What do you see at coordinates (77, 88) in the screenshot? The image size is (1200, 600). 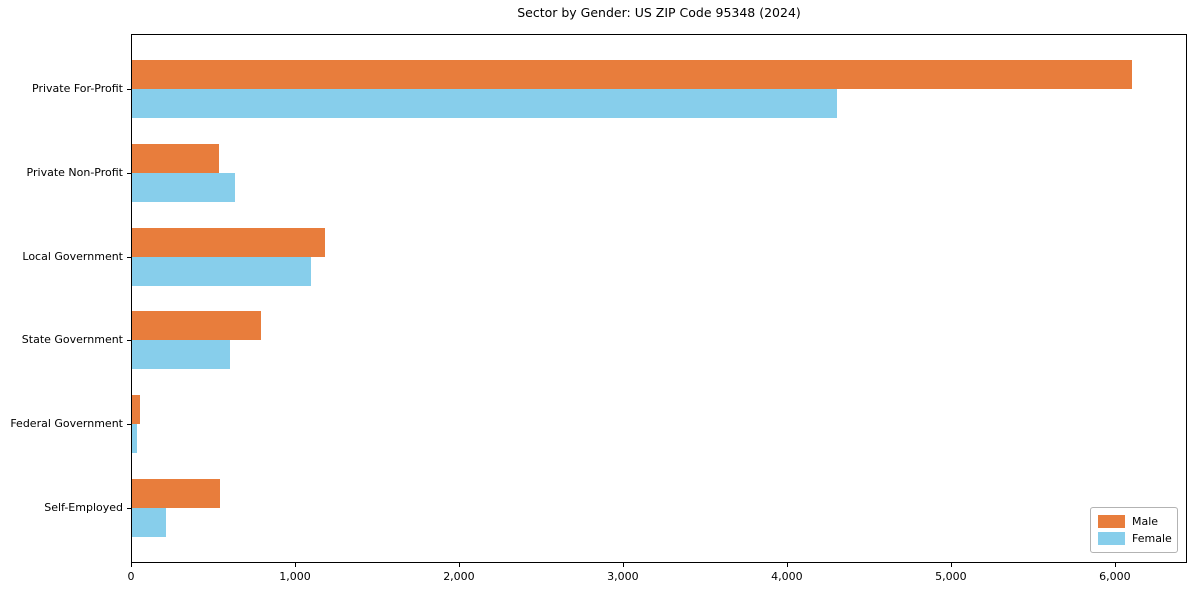 I see `y-category-label: Private For-Profit` at bounding box center [77, 88].